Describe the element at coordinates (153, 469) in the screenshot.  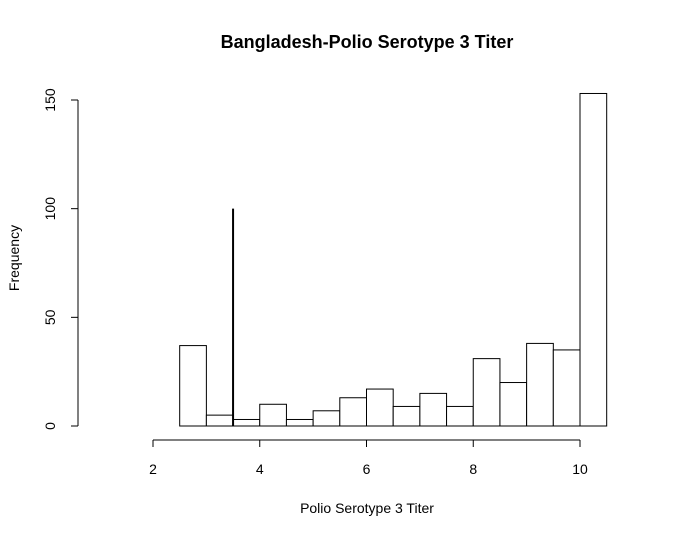
I see `x-tick-label: 2` at that location.